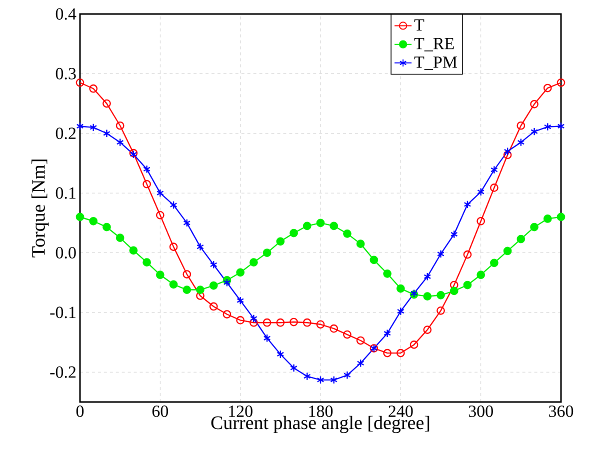 The image size is (592, 459). What do you see at coordinates (63, 312) in the screenshot?
I see `y-tick-label: -0.1` at bounding box center [63, 312].